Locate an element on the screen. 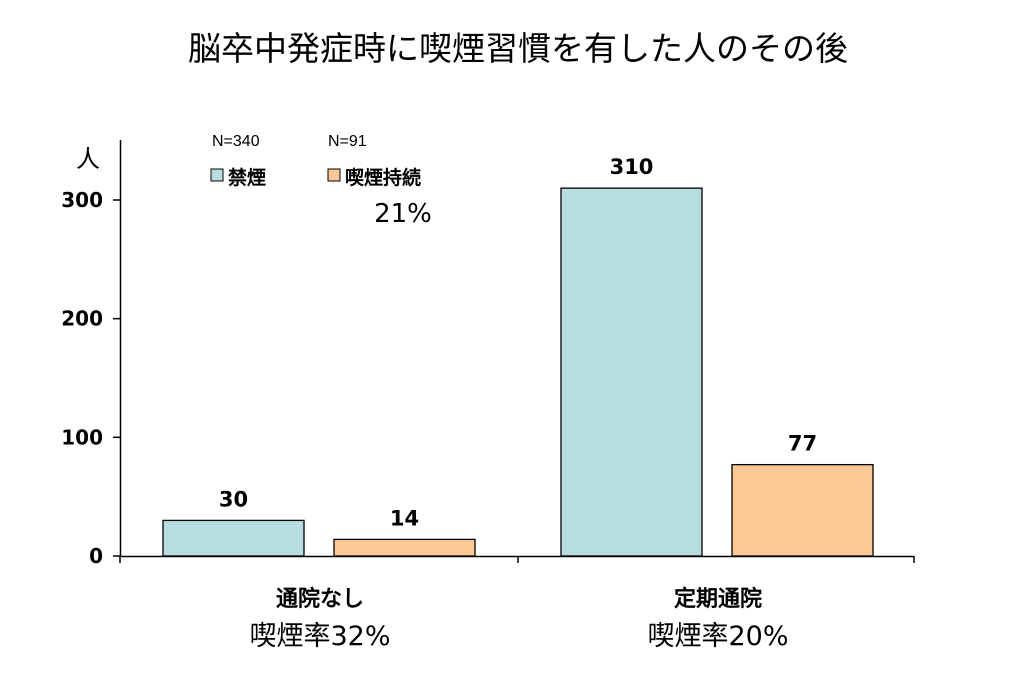  category-rate-2: 喫煙率20% is located at coordinates (717, 636).